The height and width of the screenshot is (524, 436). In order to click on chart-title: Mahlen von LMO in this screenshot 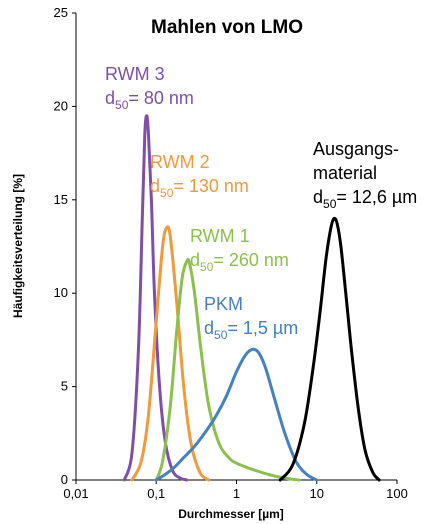, I will do `click(227, 27)`.